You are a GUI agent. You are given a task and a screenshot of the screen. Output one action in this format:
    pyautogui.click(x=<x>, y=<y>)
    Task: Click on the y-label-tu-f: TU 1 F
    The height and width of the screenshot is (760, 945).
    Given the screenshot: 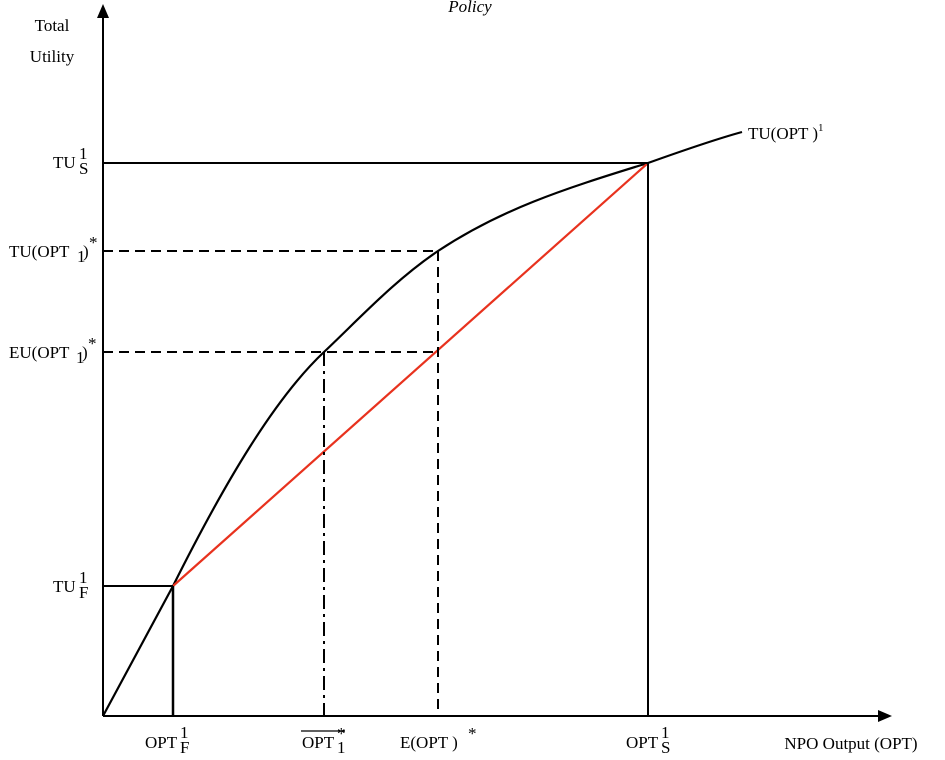 What is the action you would take?
    pyautogui.click(x=70, y=585)
    